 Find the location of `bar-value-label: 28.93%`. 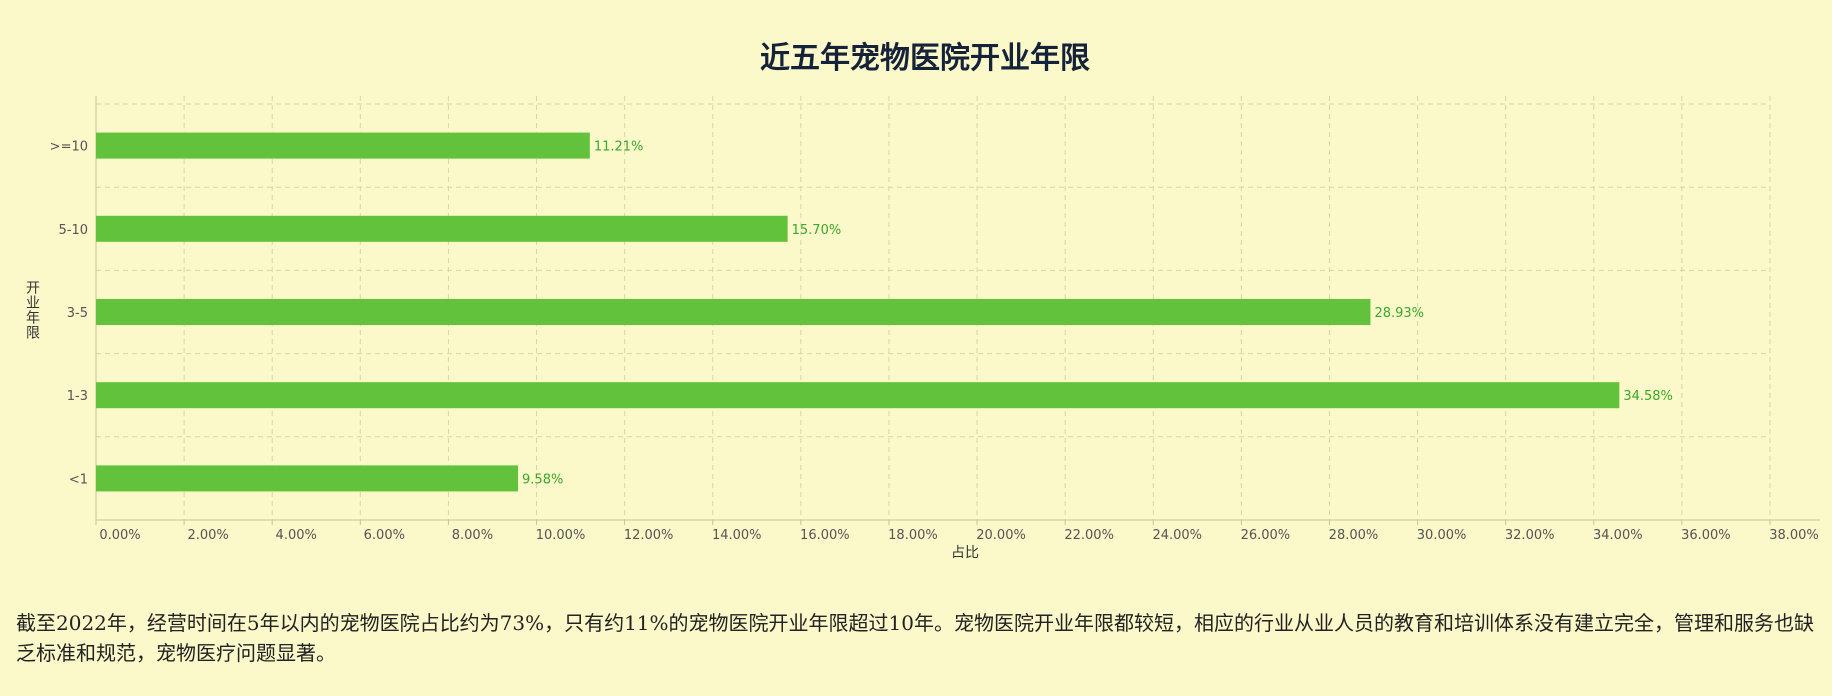

bar-value-label: 28.93% is located at coordinates (1399, 313).